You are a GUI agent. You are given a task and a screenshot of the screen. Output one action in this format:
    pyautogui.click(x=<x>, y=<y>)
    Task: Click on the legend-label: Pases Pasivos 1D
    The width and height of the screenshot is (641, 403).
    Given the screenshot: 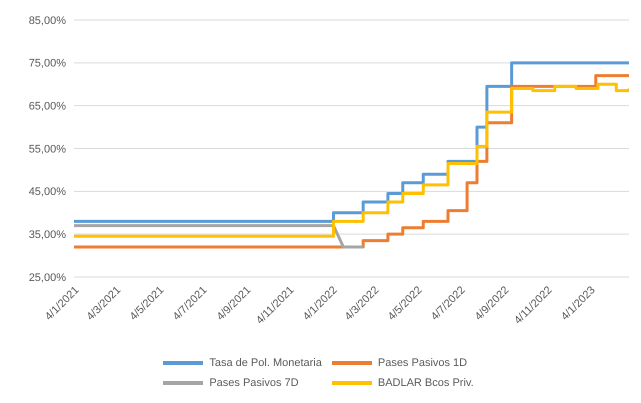 What is the action you would take?
    pyautogui.click(x=423, y=363)
    